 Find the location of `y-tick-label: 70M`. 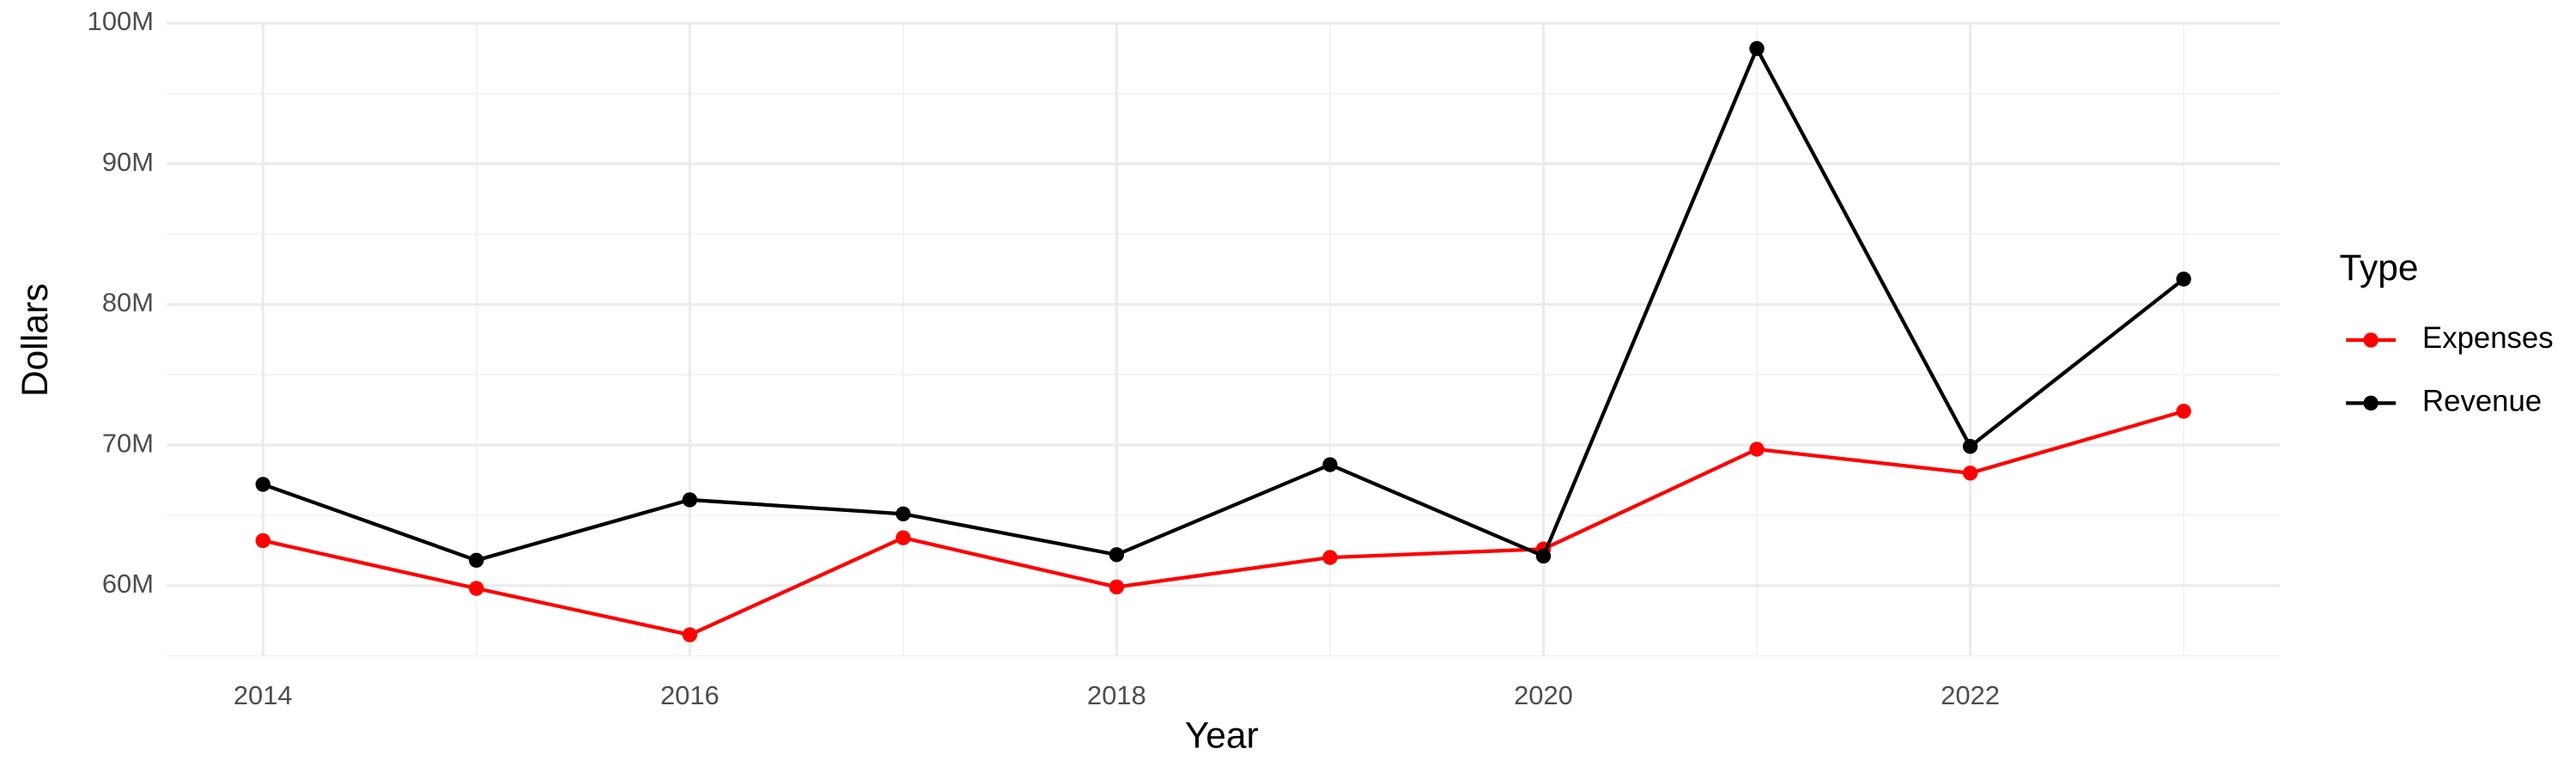

y-tick-label: 70M is located at coordinates (128, 443).